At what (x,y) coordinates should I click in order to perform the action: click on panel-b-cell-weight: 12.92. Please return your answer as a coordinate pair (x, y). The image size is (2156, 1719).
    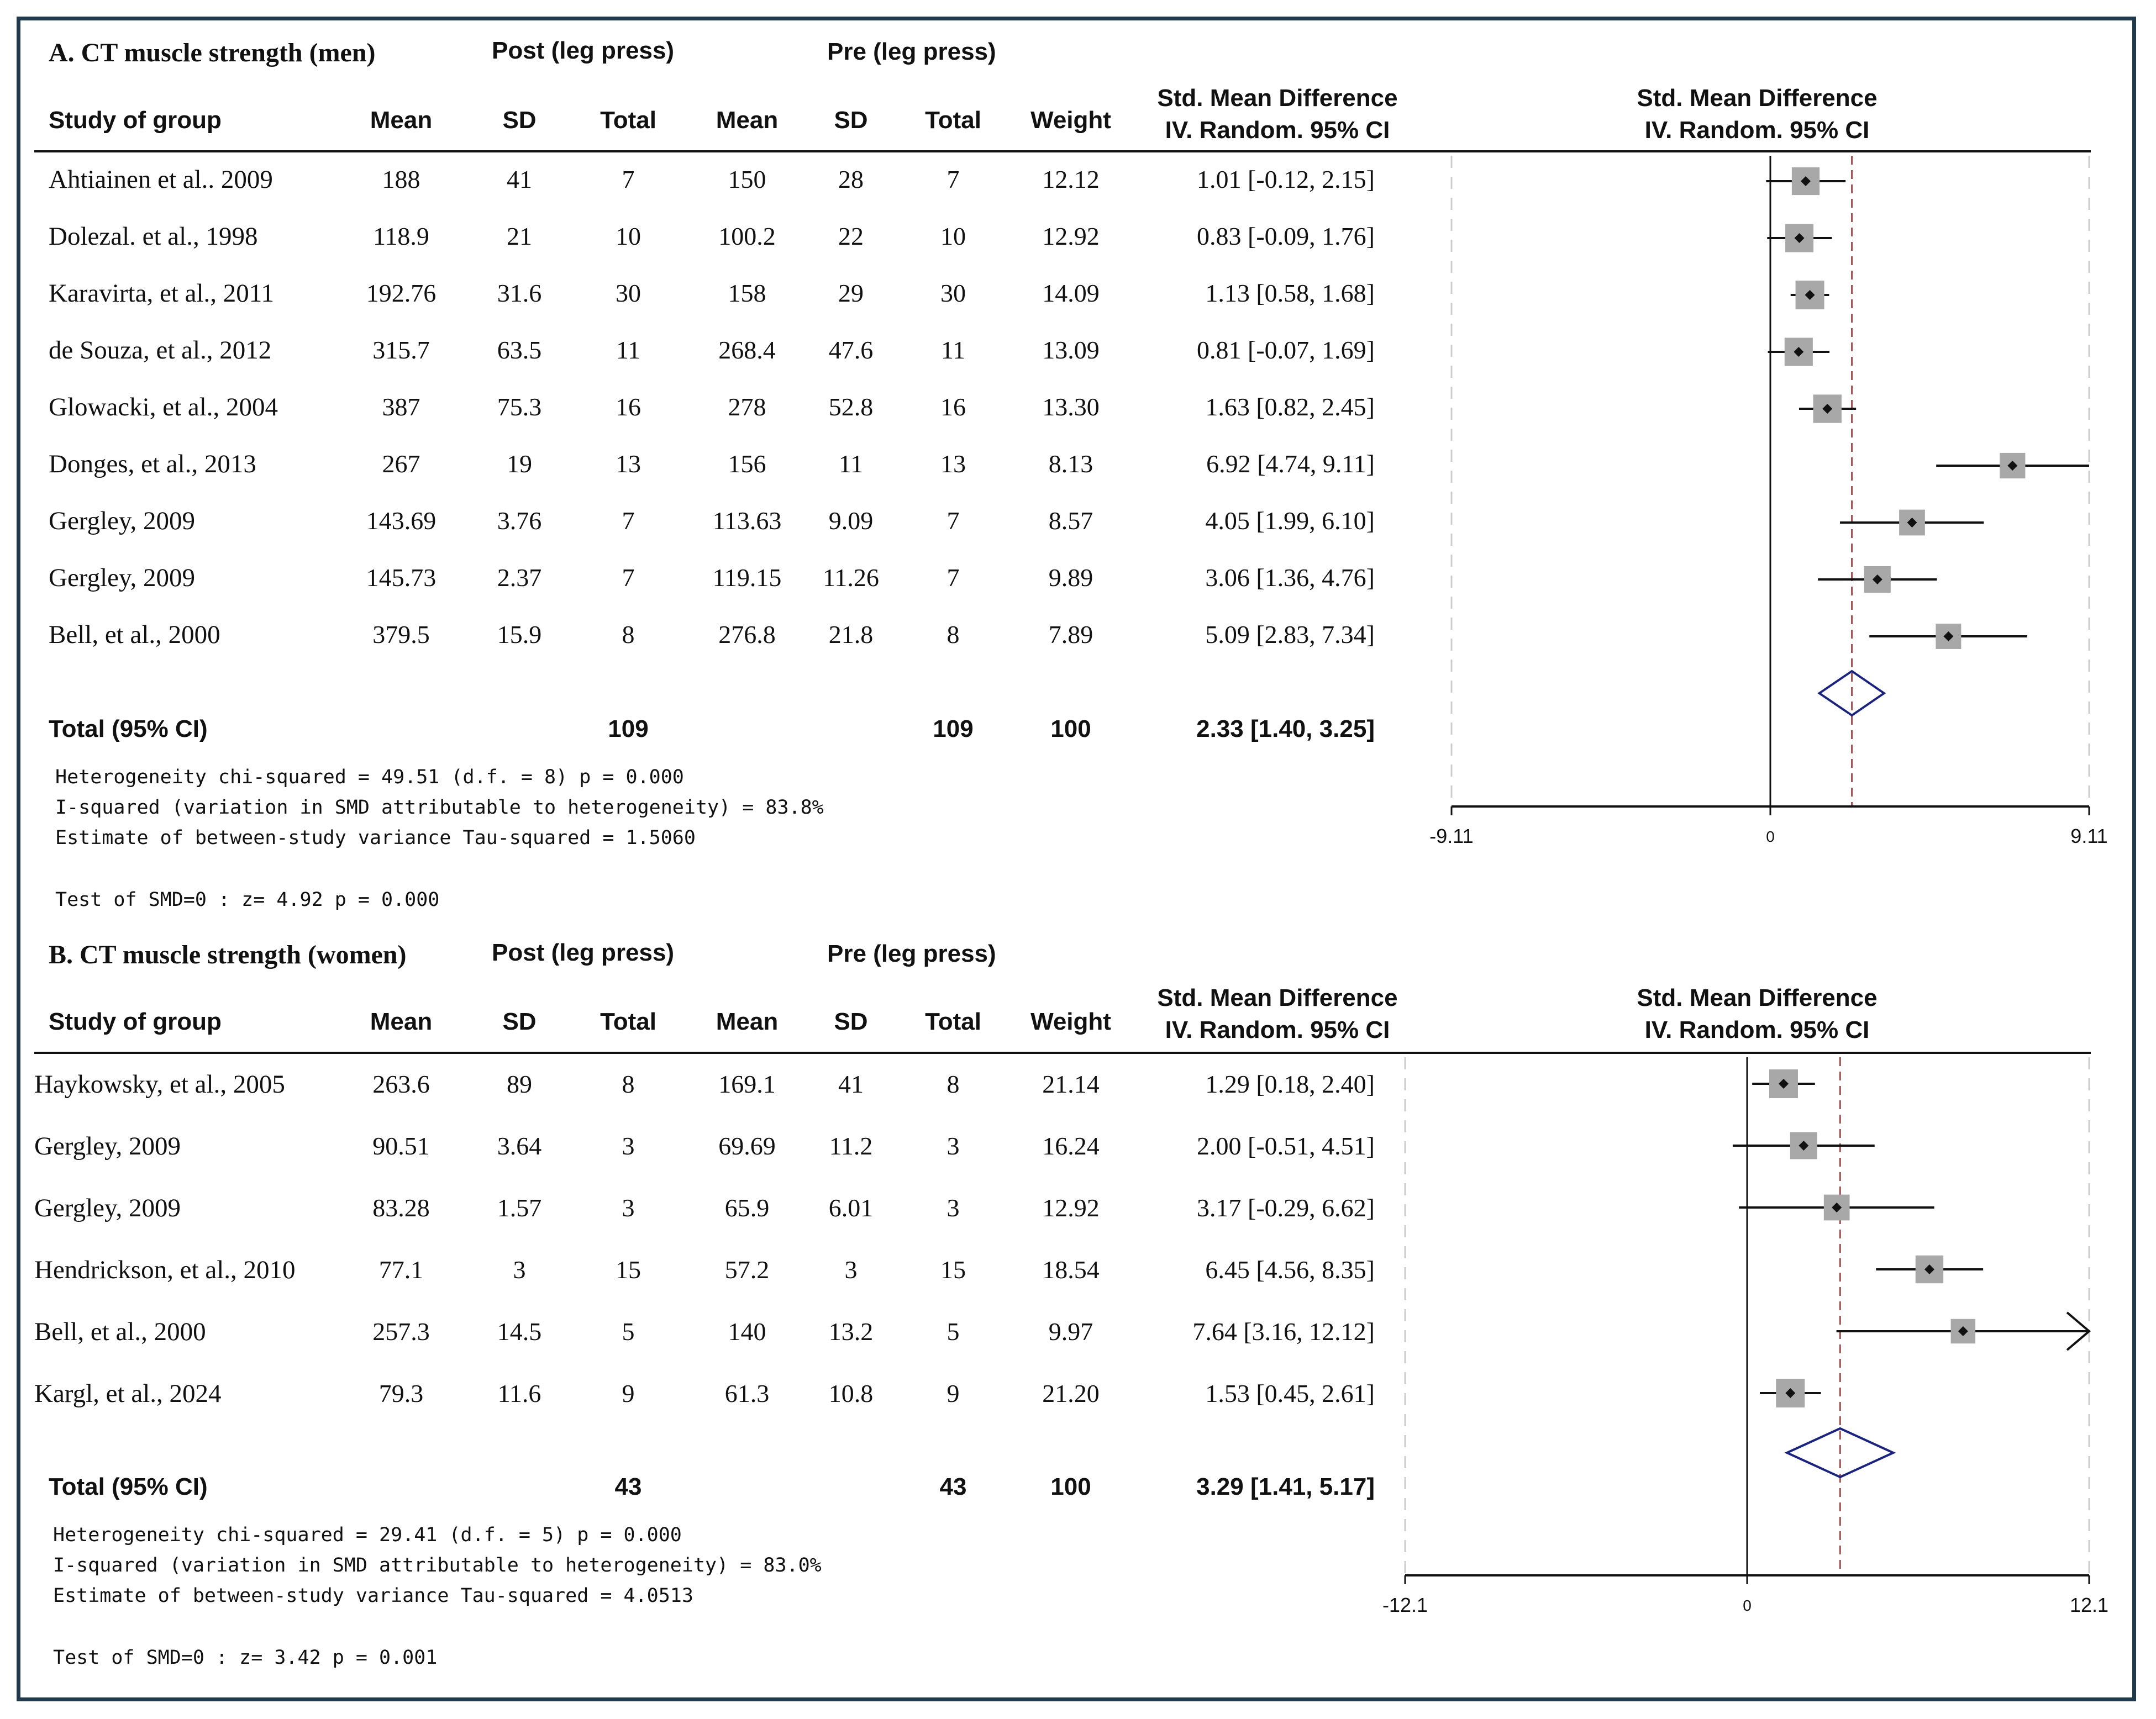
    Looking at the image, I should click on (1071, 1208).